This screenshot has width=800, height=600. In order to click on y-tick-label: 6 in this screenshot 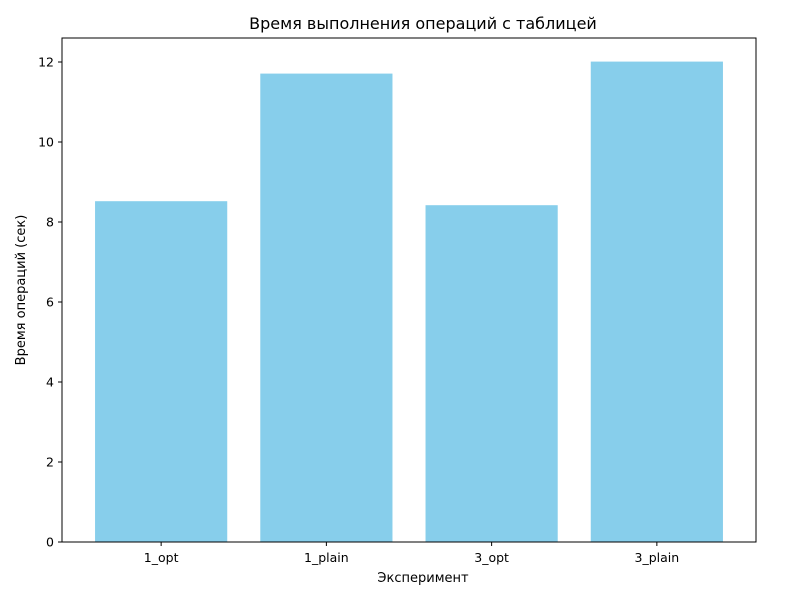, I will do `click(50, 302)`.